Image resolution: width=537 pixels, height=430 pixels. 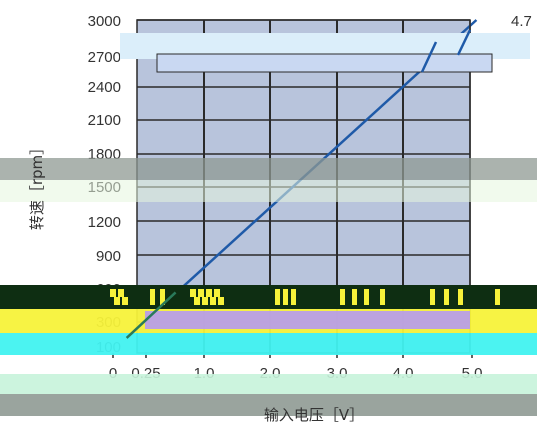 I want to click on axis-break, so click(x=325, y=51).